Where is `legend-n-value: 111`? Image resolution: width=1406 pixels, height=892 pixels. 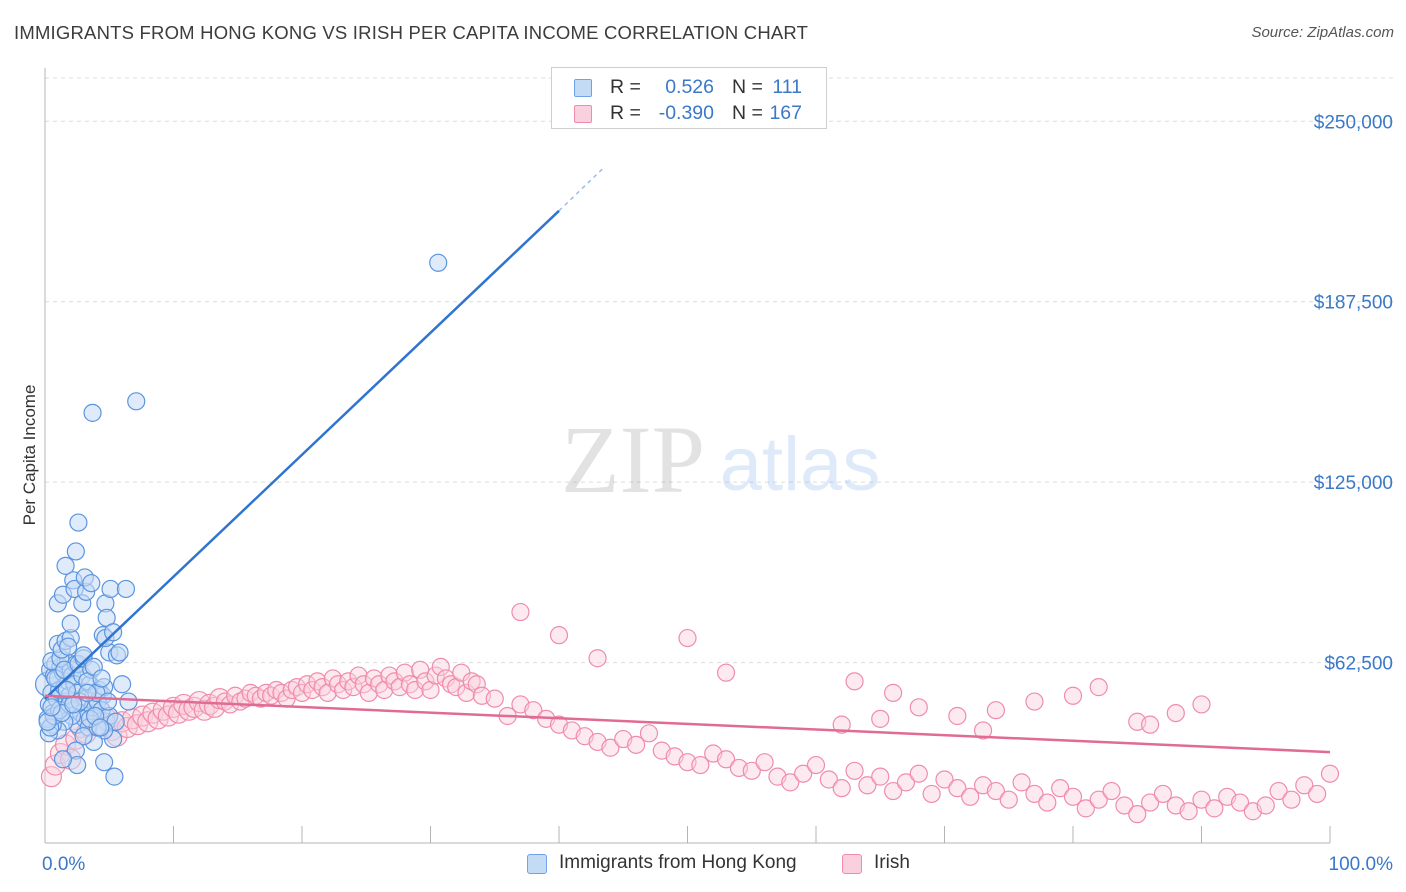 legend-n-value: 111 is located at coordinates (787, 87).